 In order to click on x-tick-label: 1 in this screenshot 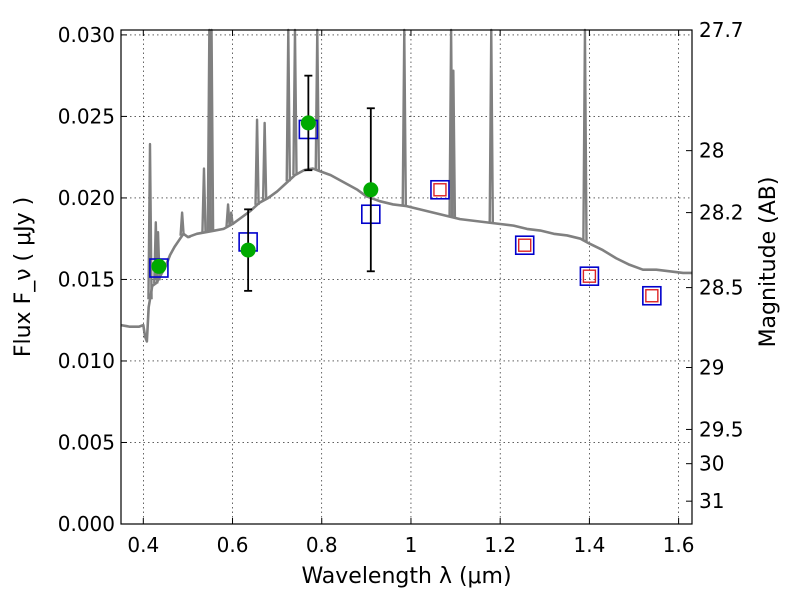, I will do `click(411, 545)`.